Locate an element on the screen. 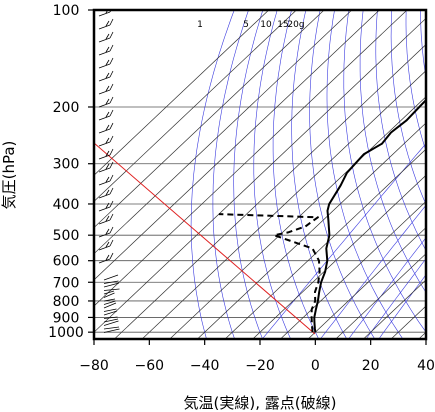  x-tick-label: 20 is located at coordinates (371, 366).